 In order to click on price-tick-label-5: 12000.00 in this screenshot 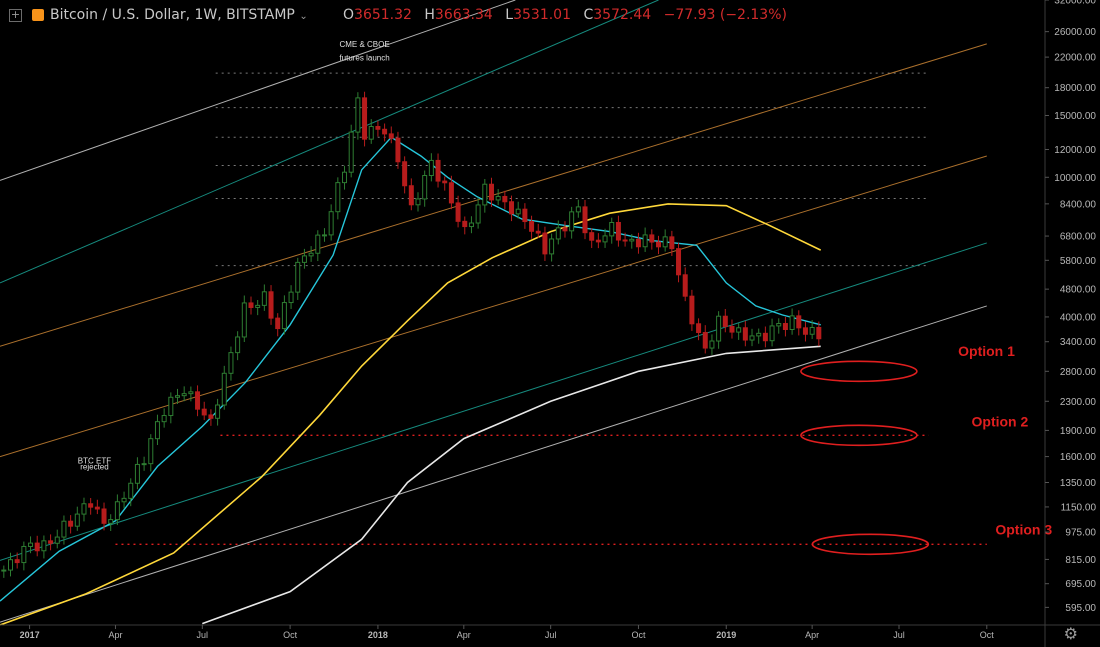, I will do `click(1075, 150)`.